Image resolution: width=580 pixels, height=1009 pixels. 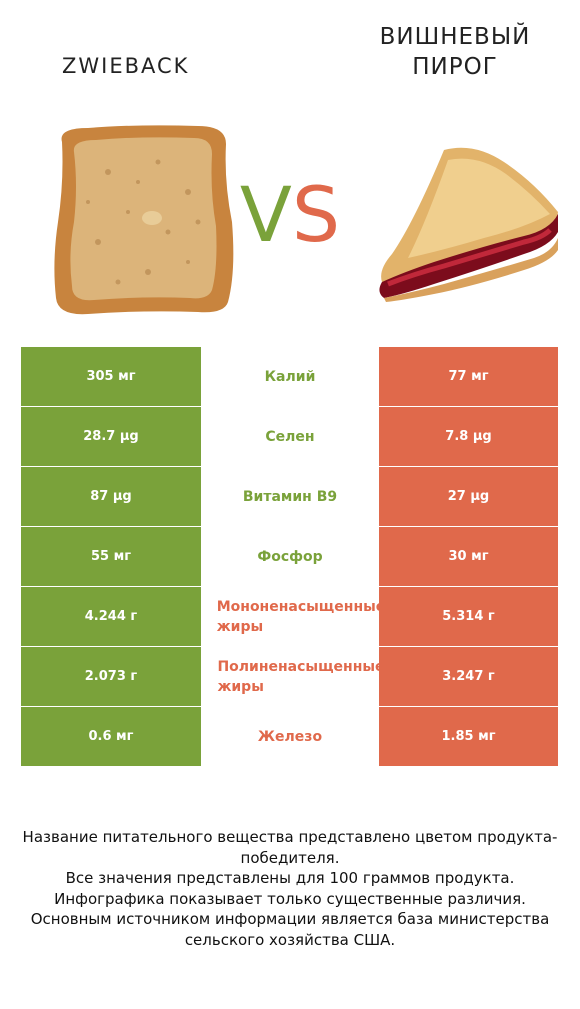 What do you see at coordinates (468, 736) in the screenshot?
I see `right-value: 1.85 мг` at bounding box center [468, 736].